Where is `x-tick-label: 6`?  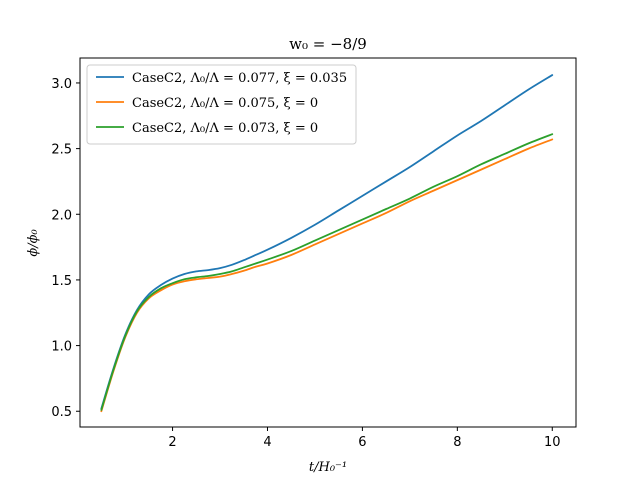 x-tick-label: 6 is located at coordinates (362, 442).